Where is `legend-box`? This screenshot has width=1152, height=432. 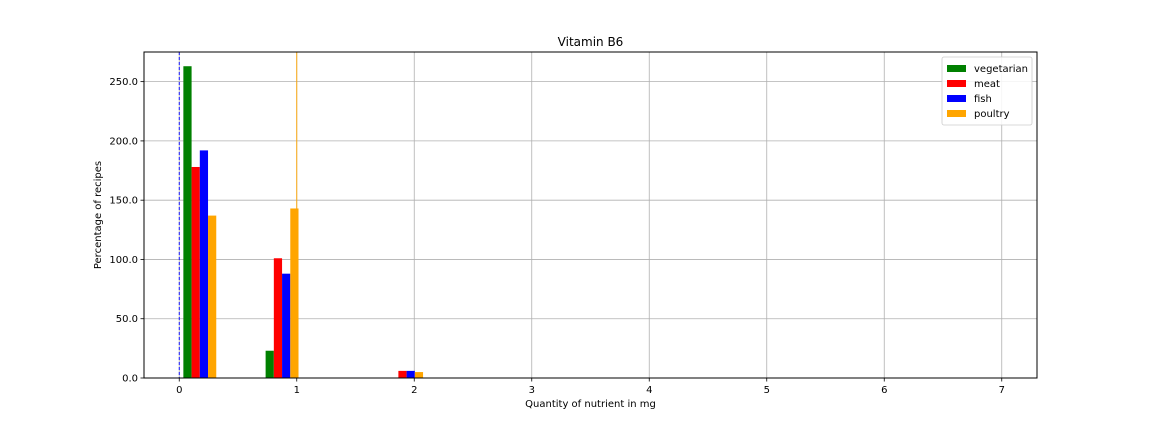
legend-box is located at coordinates (987, 91).